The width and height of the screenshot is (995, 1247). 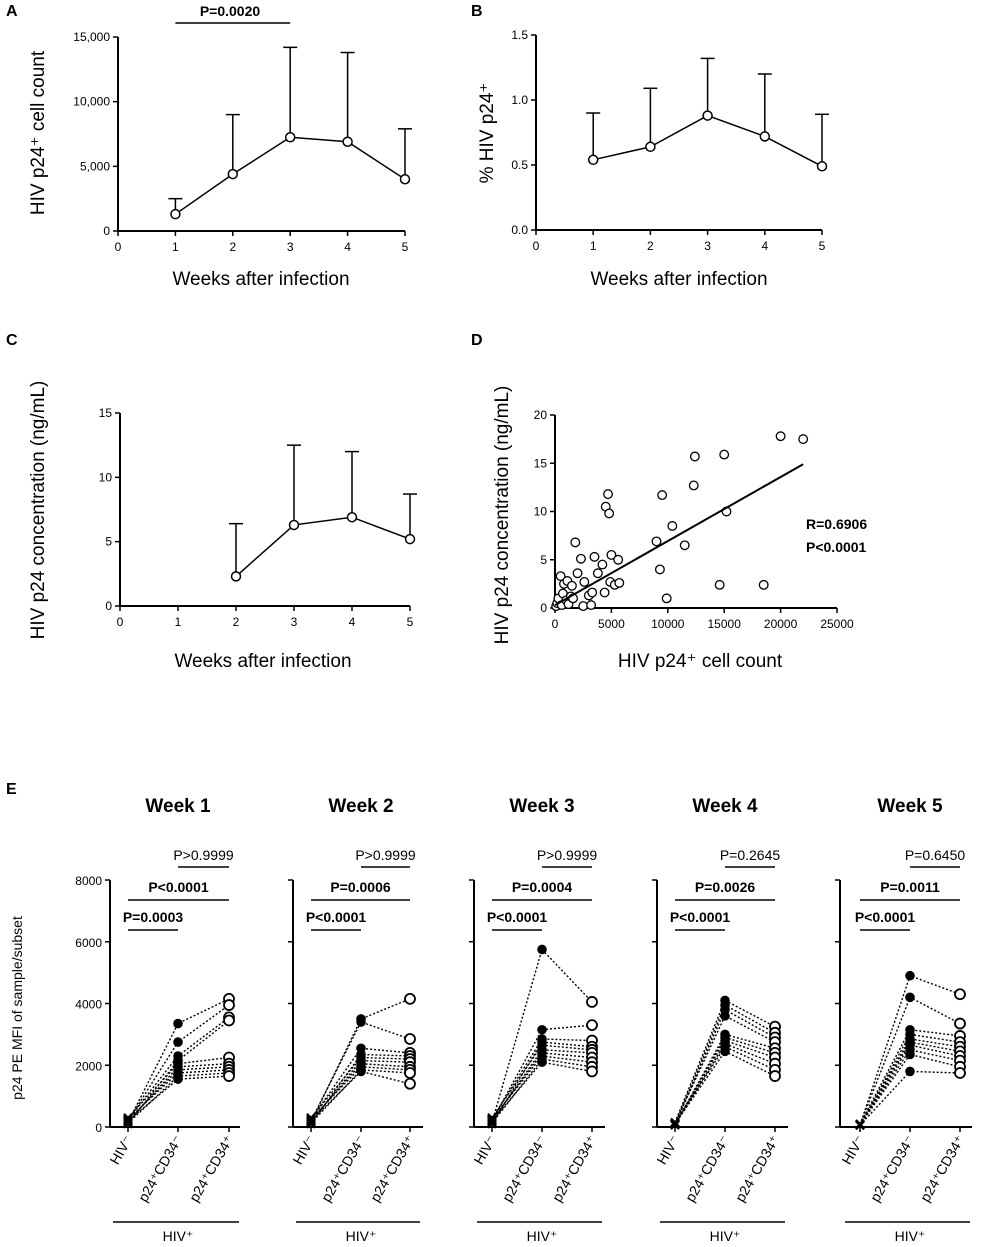 What do you see at coordinates (88, 1005) in the screenshot?
I see `y-tick-label-e: 4000` at bounding box center [88, 1005].